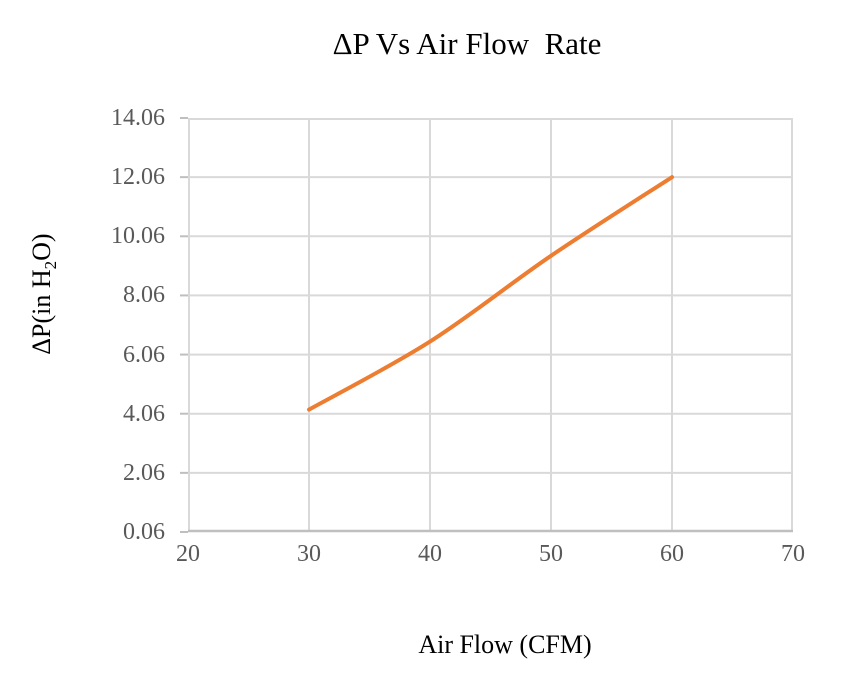 The height and width of the screenshot is (687, 849). Describe the element at coordinates (144, 413) in the screenshot. I see `y-tick-label: 4.06` at that location.